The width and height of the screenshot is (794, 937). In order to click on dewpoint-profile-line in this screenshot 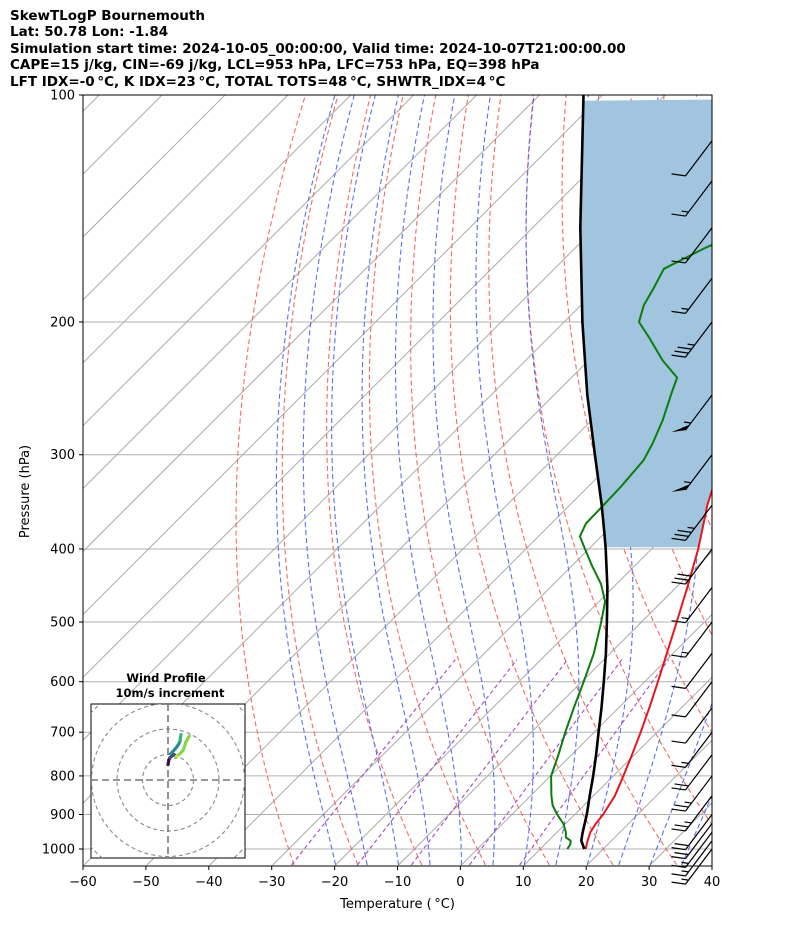, I will do `click(631, 546)`.